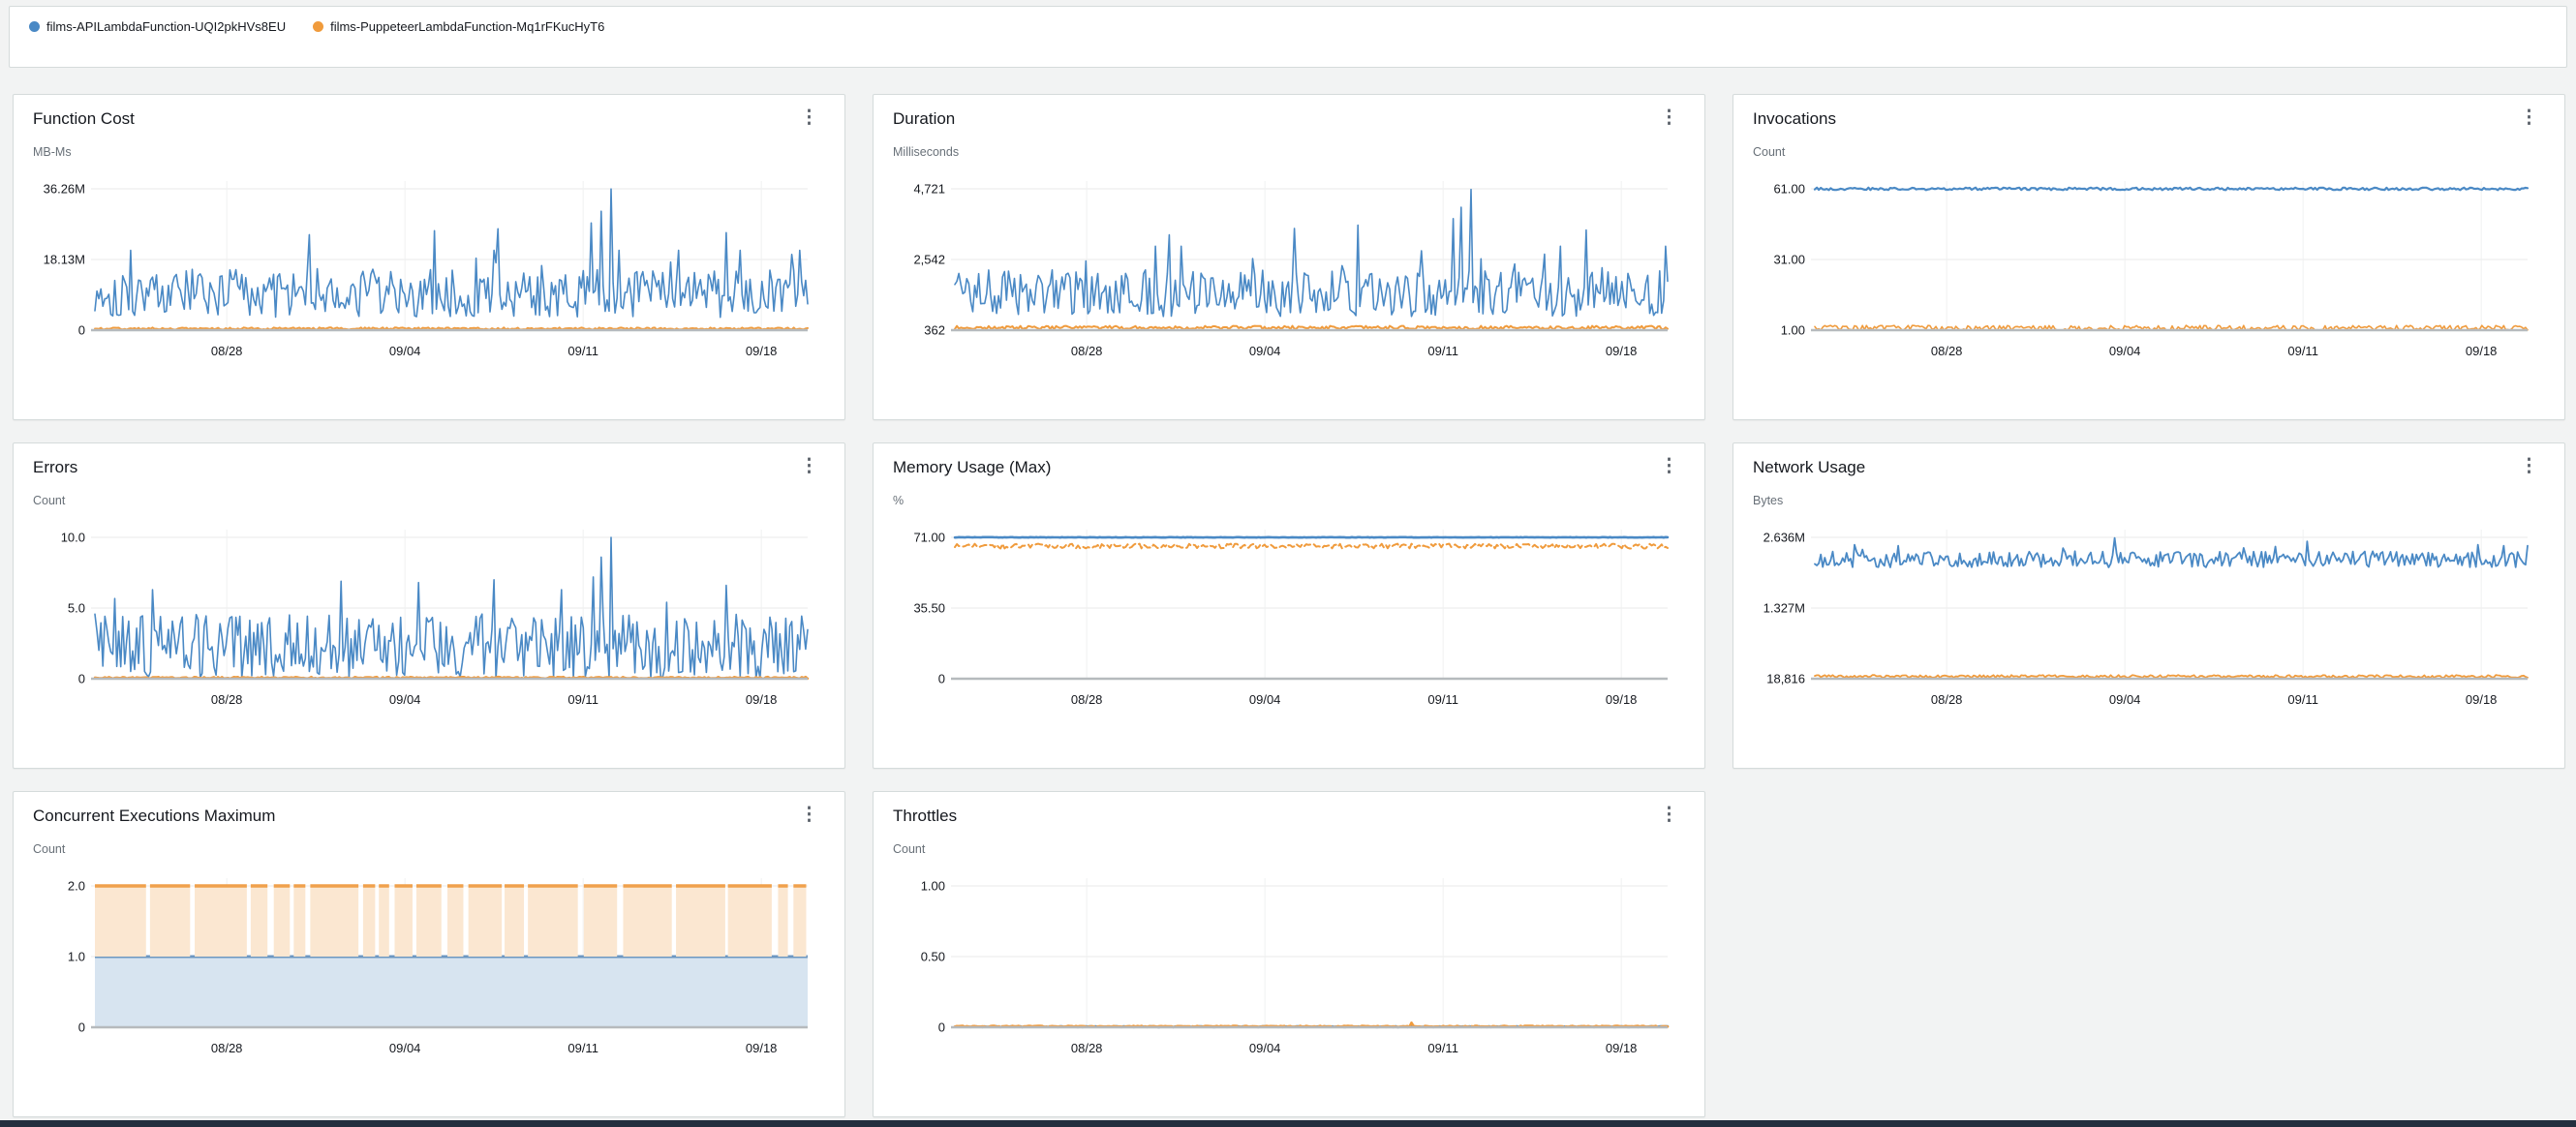 The width and height of the screenshot is (2576, 1127). What do you see at coordinates (1784, 538) in the screenshot?
I see `svg-text: 2.636M` at bounding box center [1784, 538].